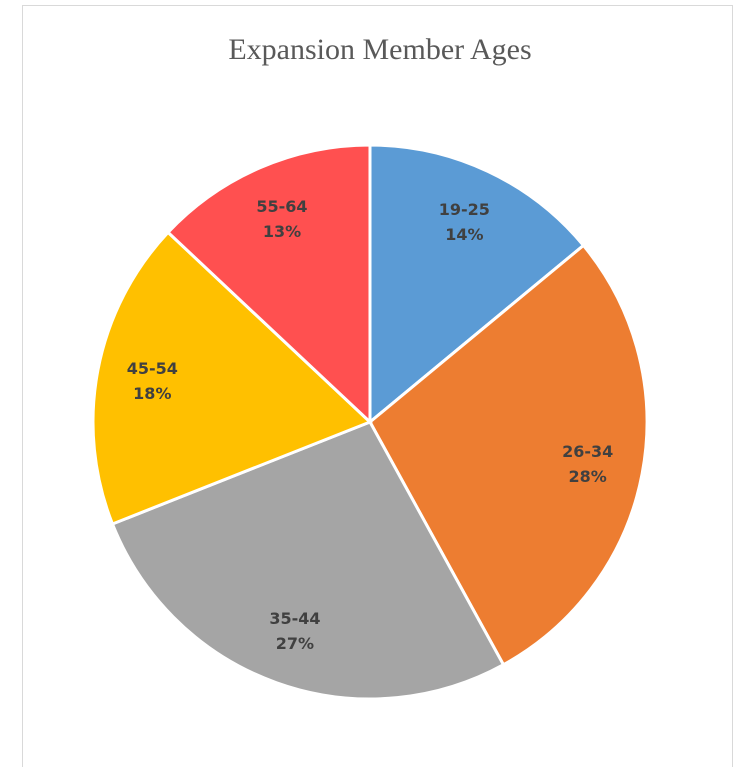 The width and height of the screenshot is (736, 767). What do you see at coordinates (152, 393) in the screenshot?
I see `slice-value-label: 18%` at bounding box center [152, 393].